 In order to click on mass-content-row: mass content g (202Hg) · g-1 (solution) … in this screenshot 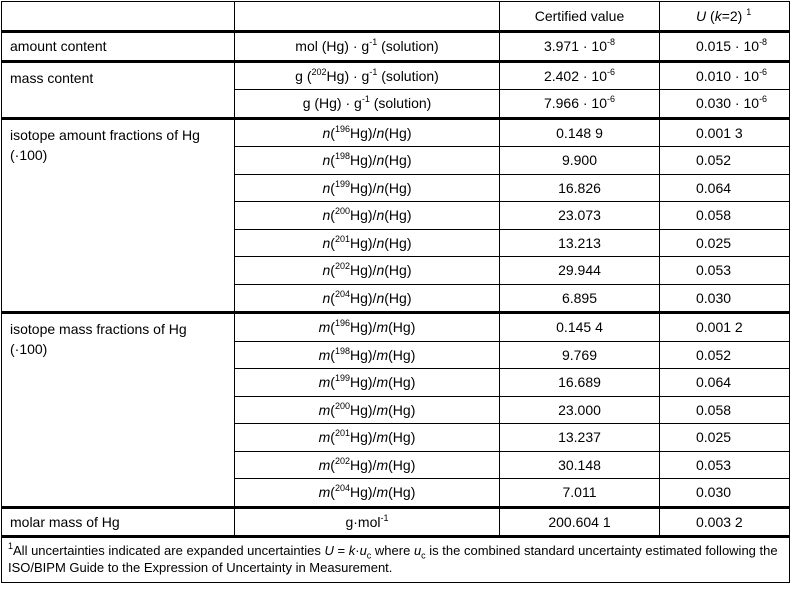, I will do `click(395, 89)`.